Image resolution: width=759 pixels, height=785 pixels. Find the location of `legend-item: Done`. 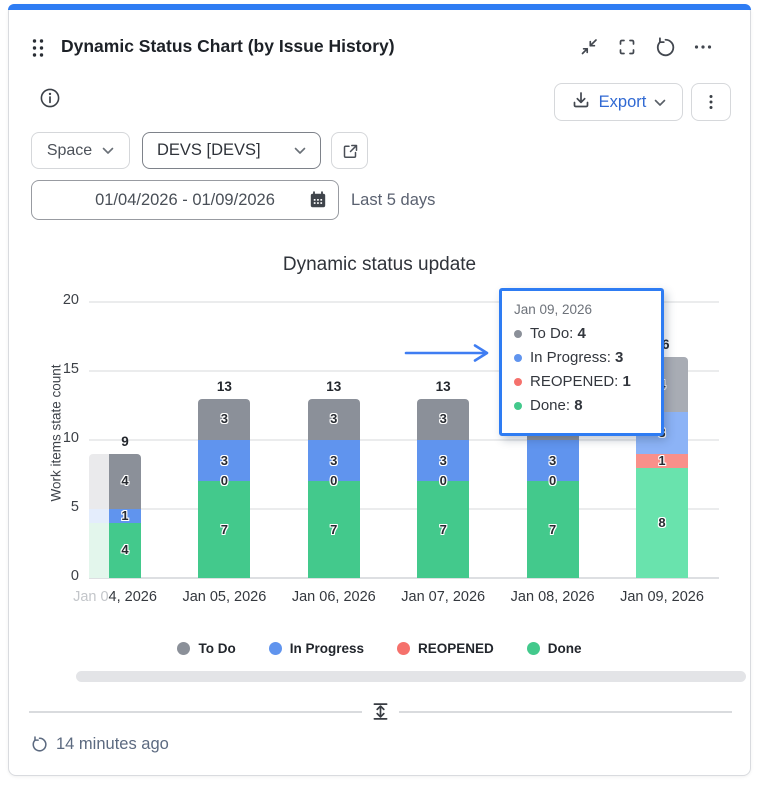

legend-item: Done is located at coordinates (554, 648).